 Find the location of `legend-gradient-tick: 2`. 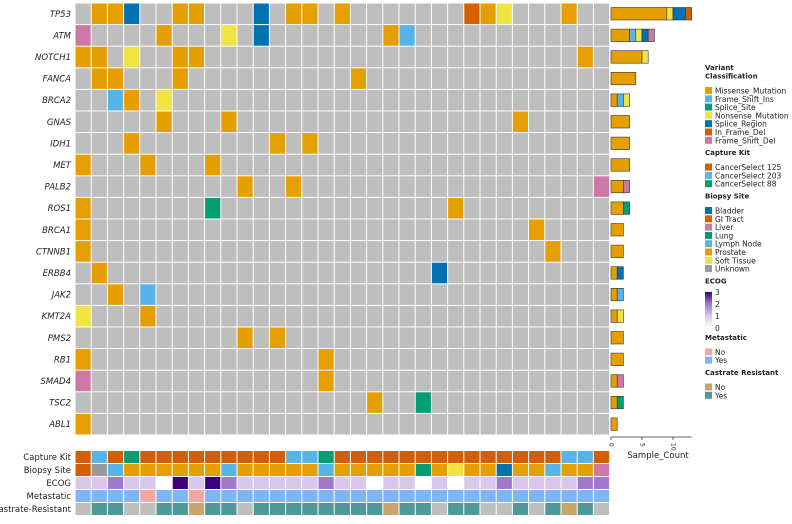

legend-gradient-tick: 2 is located at coordinates (717, 304).